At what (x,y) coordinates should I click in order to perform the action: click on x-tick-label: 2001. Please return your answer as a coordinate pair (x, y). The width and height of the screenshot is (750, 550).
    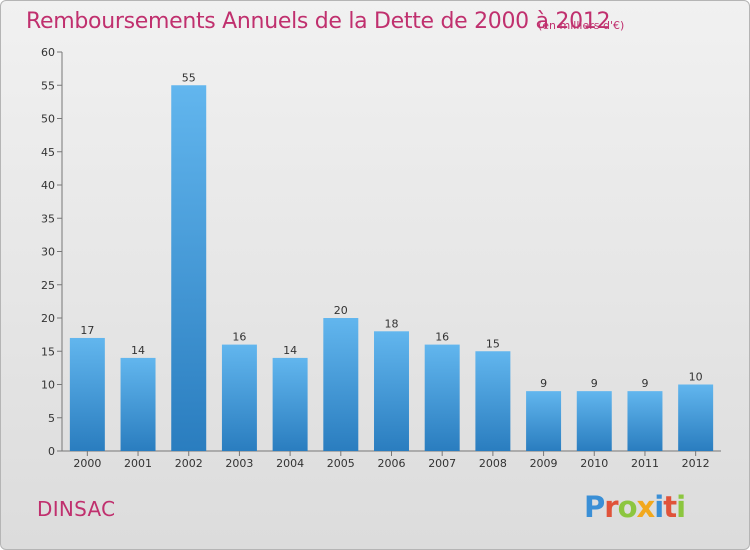
    Looking at the image, I should click on (138, 463).